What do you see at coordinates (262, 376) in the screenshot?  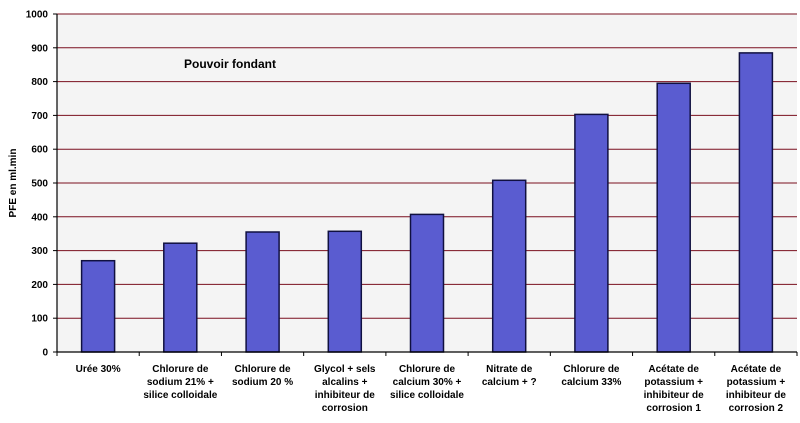 I see `x-category-label: Chlorure de sodium 20 %` at bounding box center [262, 376].